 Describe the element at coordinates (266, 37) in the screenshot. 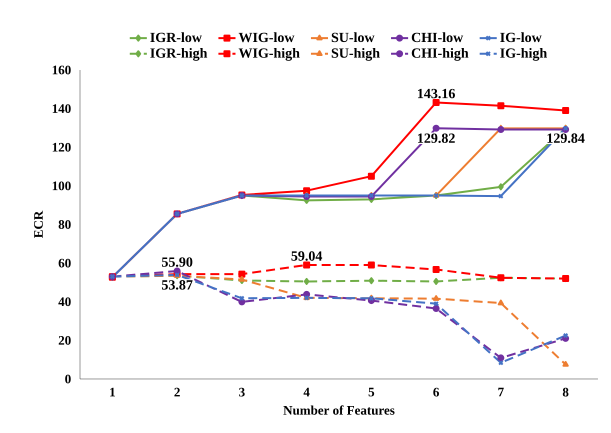

I see `legend-label: WIG-low` at that location.